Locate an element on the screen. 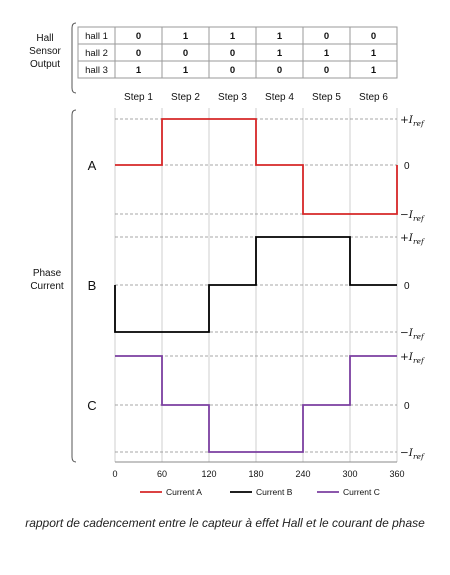 The image size is (450, 575). x-tick-label: 300 is located at coordinates (349, 474).